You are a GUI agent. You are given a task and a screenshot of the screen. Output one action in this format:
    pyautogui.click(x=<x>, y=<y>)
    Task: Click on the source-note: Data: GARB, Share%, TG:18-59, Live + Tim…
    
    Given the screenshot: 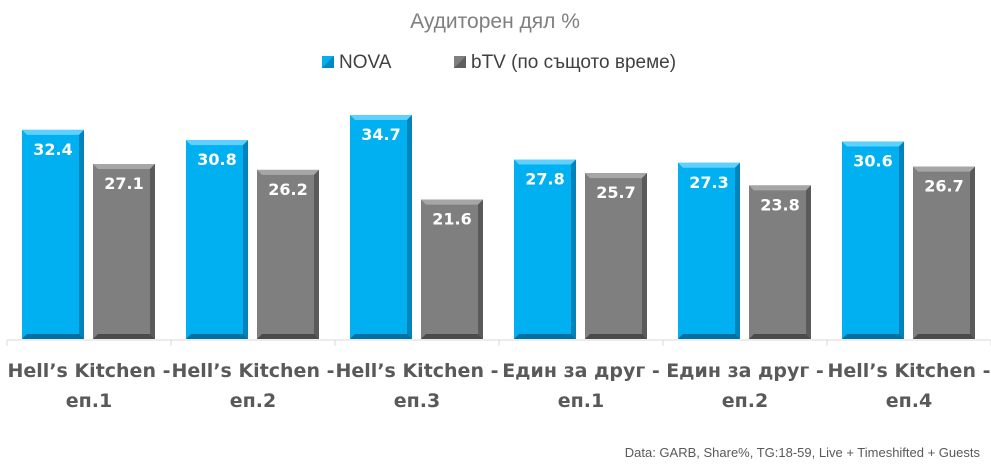 What is the action you would take?
    pyautogui.click(x=803, y=452)
    